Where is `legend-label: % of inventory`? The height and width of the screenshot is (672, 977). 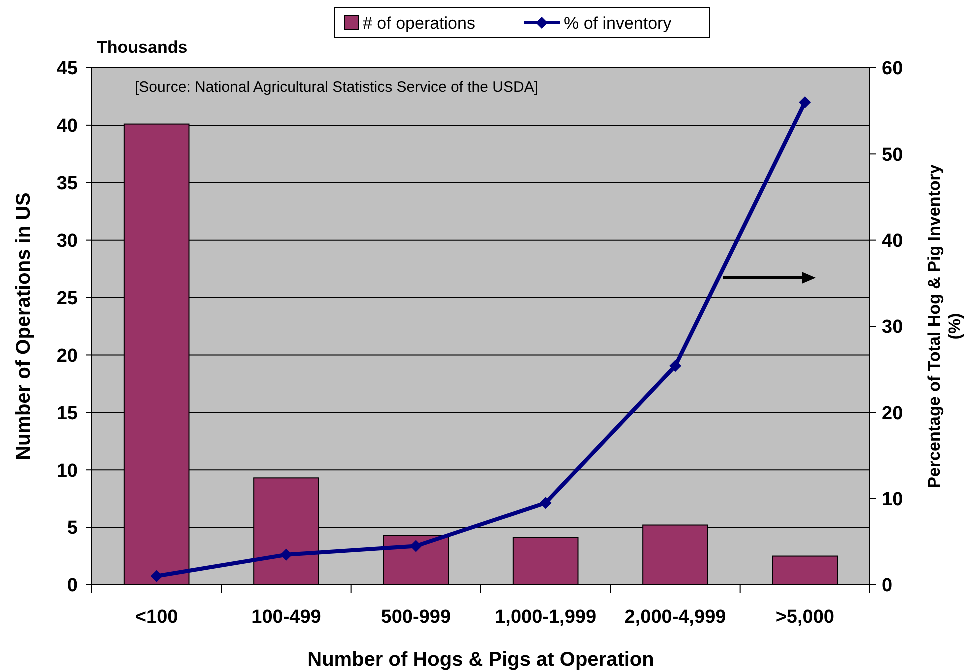 legend-label: % of inventory is located at coordinates (618, 23).